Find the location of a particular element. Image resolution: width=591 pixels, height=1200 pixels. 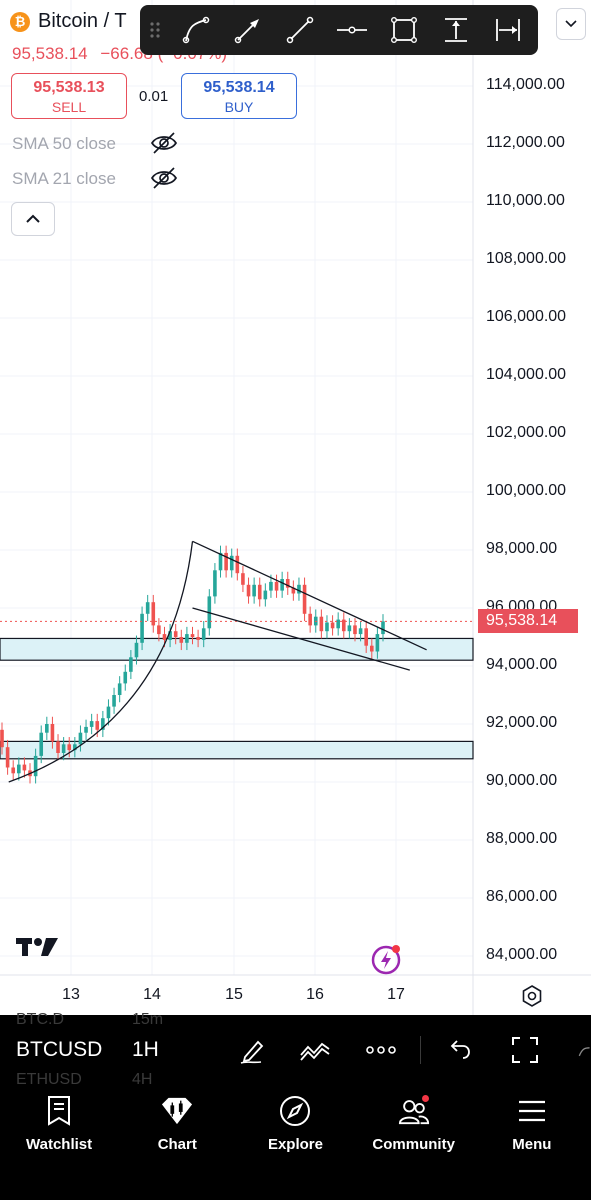

symbol-title: Bitcoin / T is located at coordinates (82, 21).